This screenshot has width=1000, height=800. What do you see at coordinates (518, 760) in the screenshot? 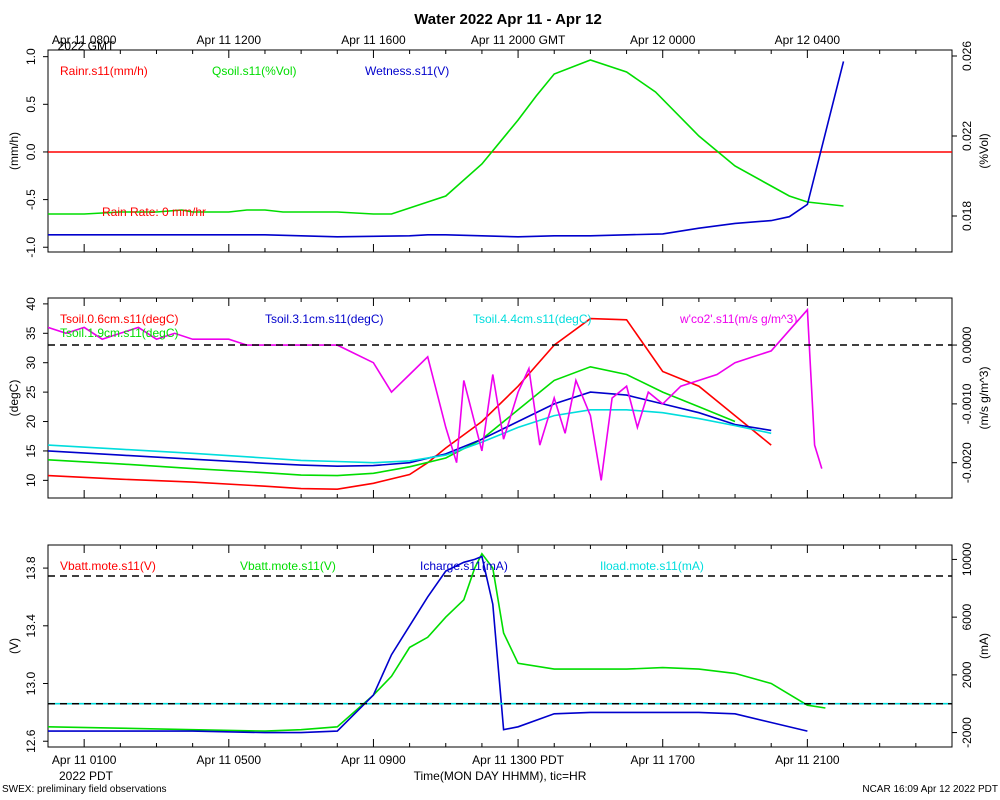
I see `bottom-axis-label: Apr 11 1300 PDT` at bounding box center [518, 760].